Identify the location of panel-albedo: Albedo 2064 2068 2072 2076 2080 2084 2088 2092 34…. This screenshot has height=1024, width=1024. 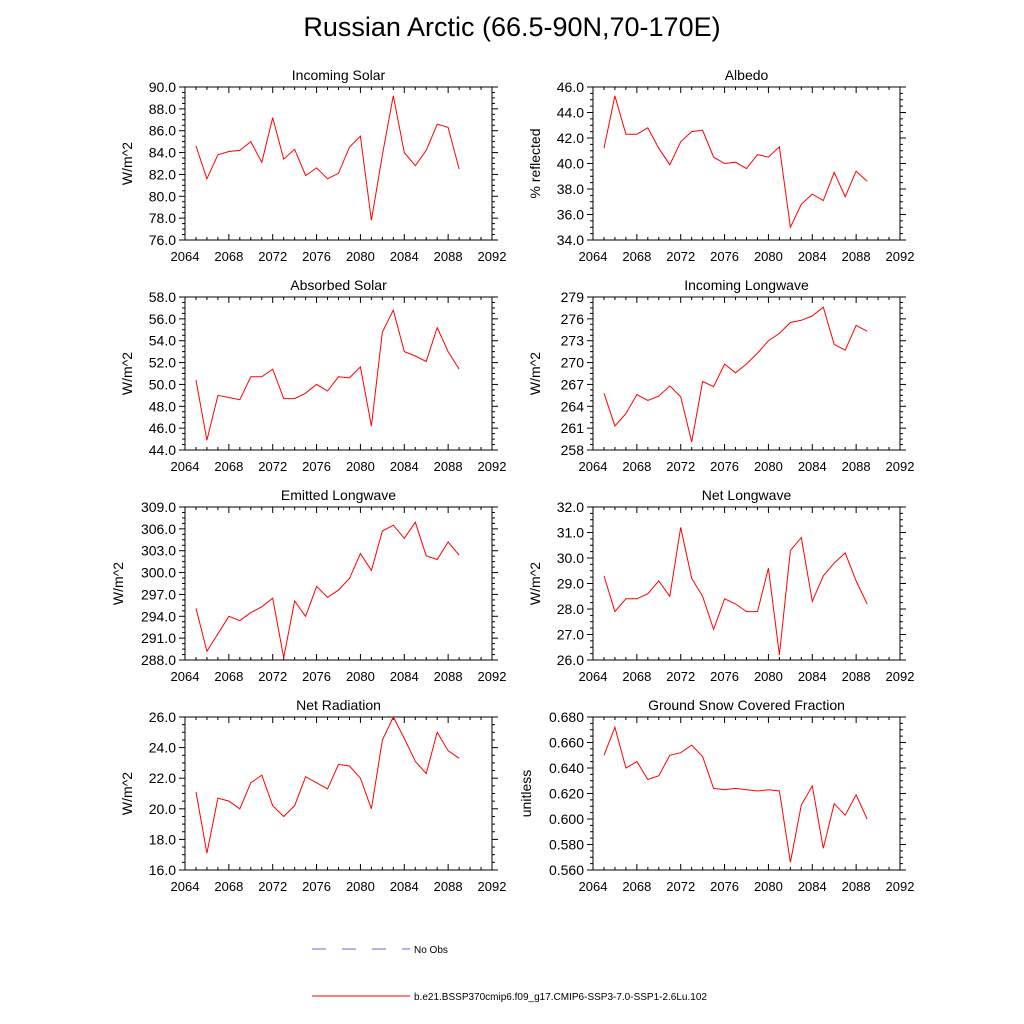
(720, 165).